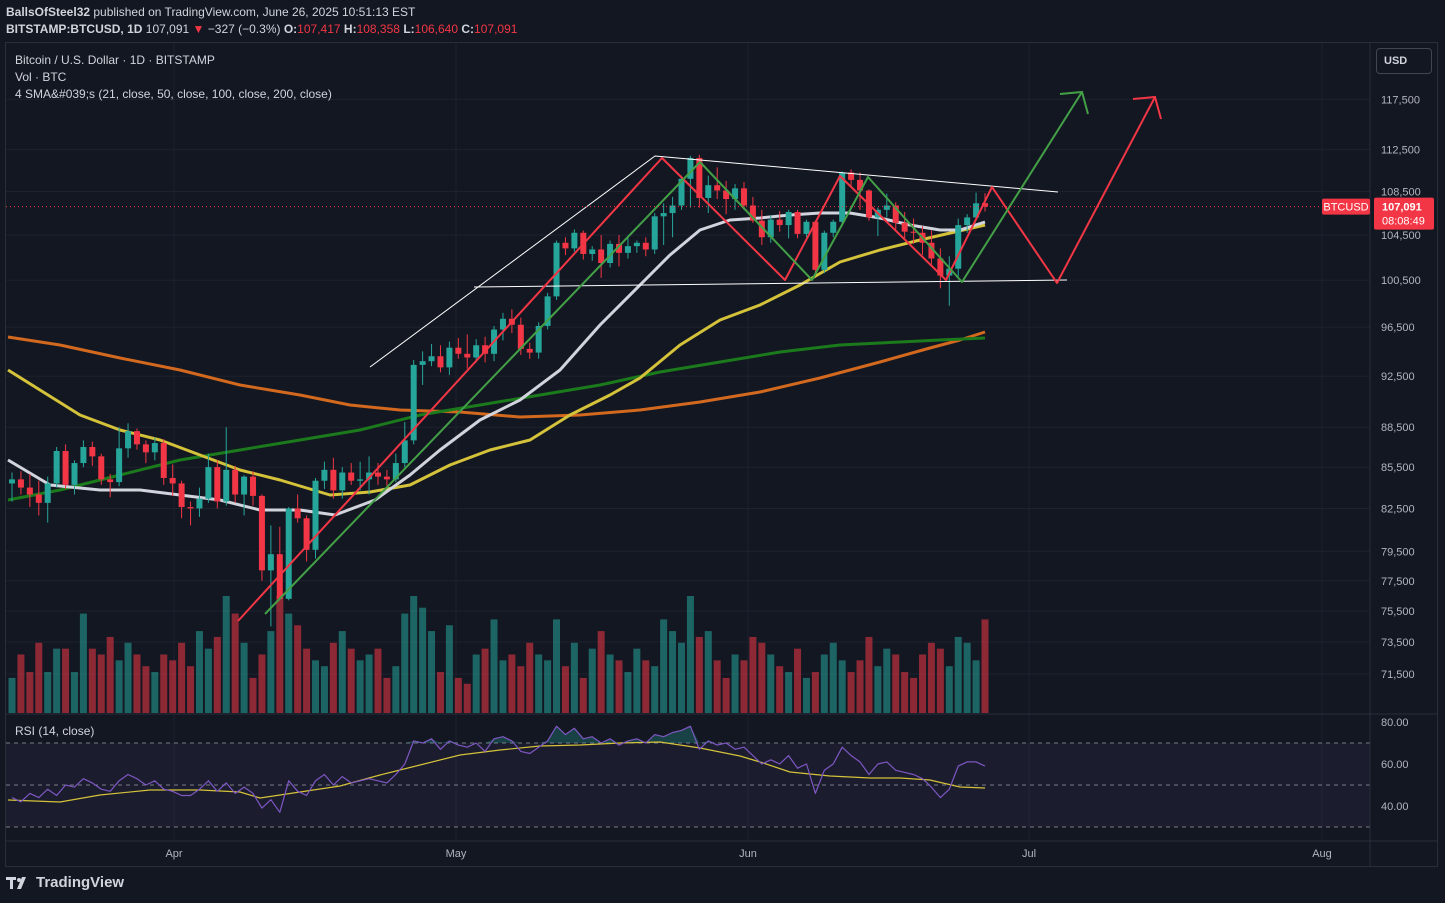  What do you see at coordinates (378, 29) in the screenshot?
I see `high-value: 108,358` at bounding box center [378, 29].